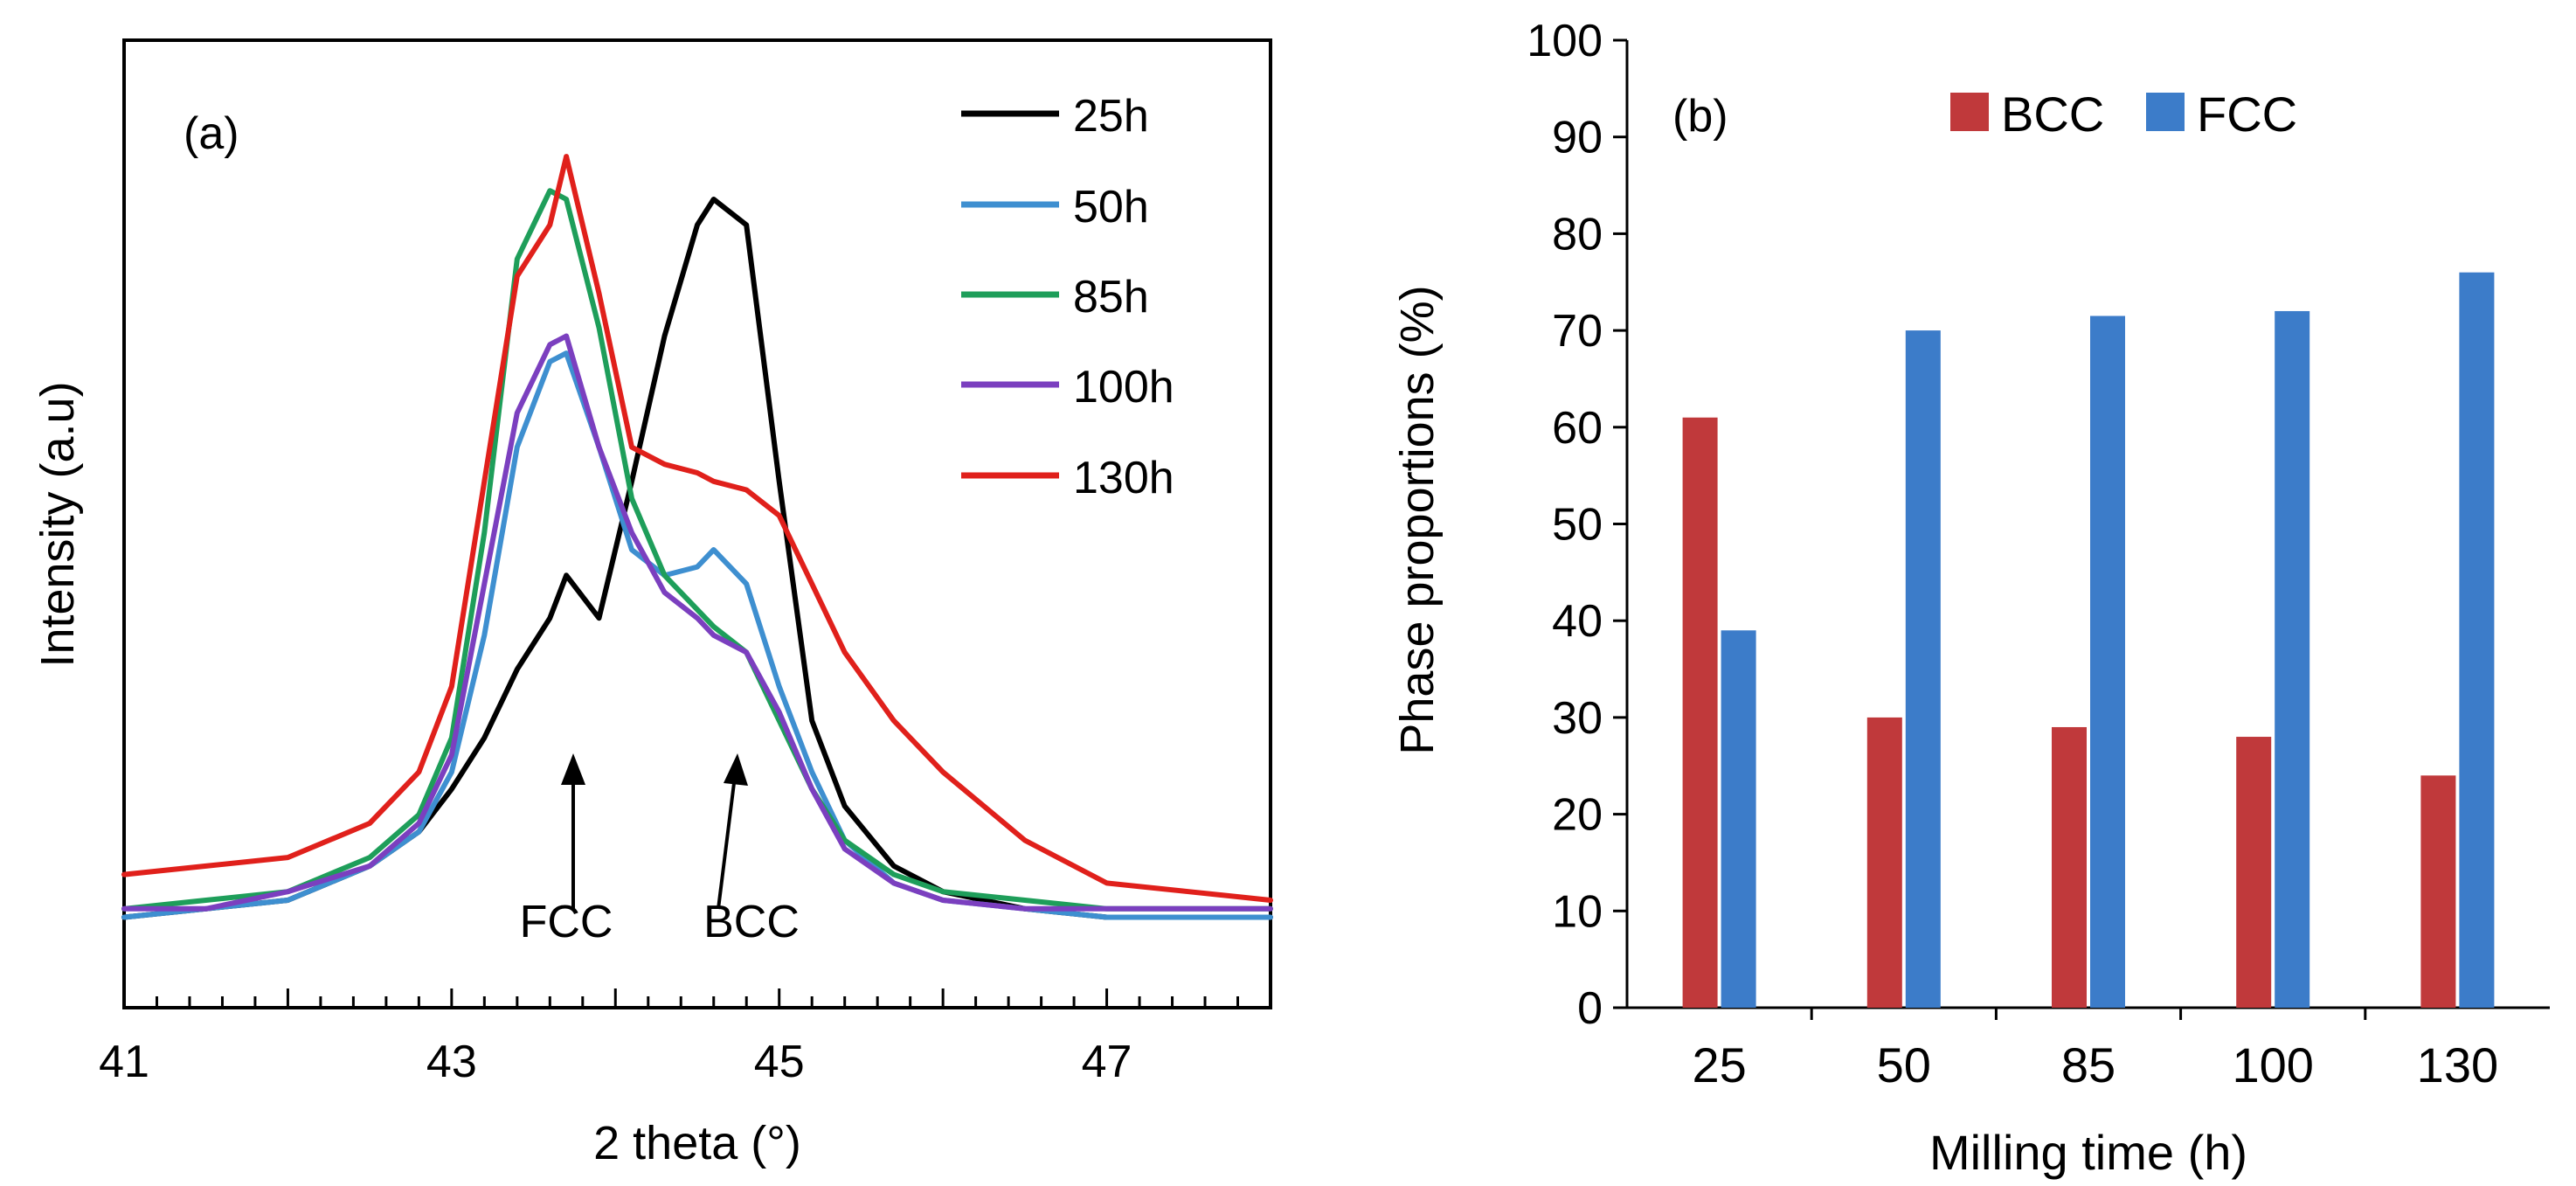  What do you see at coordinates (736, 769) in the screenshot?
I see `bcc-arrowhead-icon` at bounding box center [736, 769].